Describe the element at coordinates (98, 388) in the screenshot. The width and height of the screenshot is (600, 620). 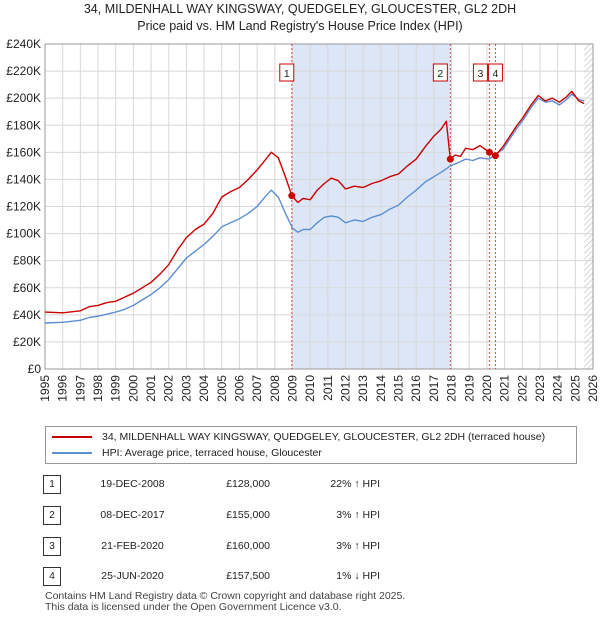
I see `x-tick-label: 1998` at that location.